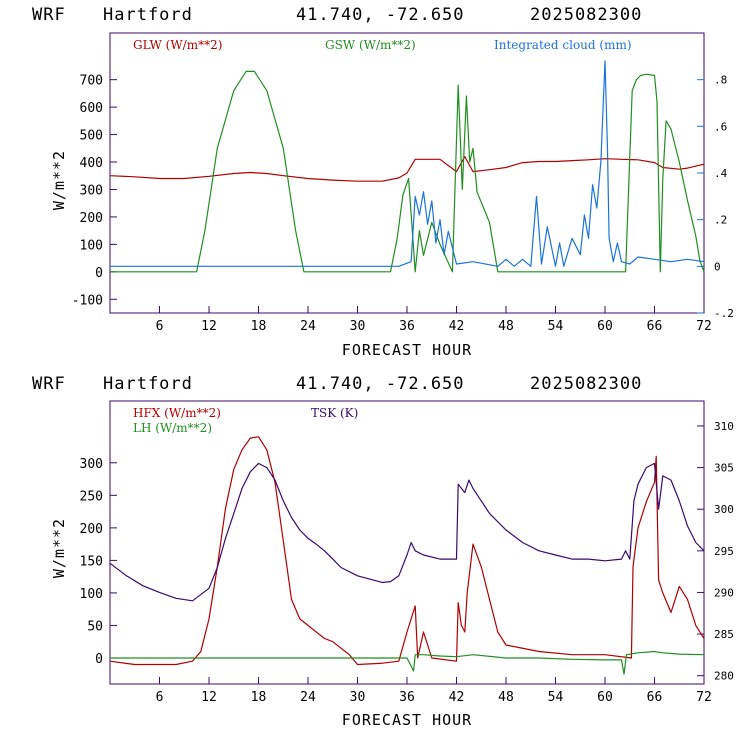 This screenshot has height=744, width=740. Describe the element at coordinates (720, 220) in the screenshot. I see `y2-tick-label: .2` at that location.